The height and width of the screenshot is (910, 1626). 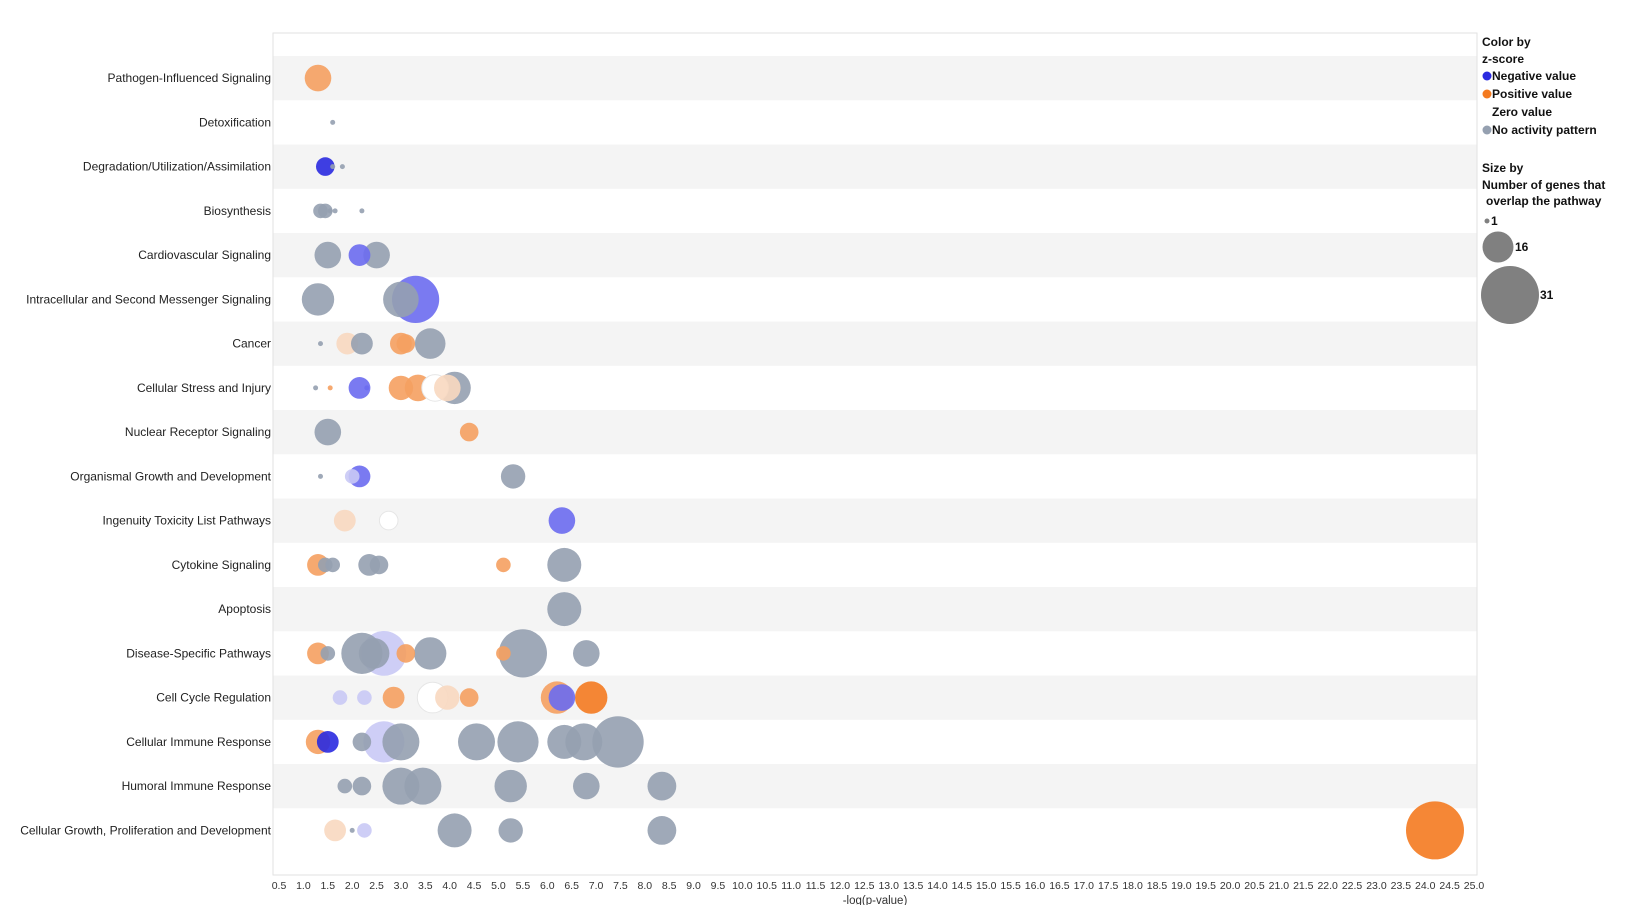 I want to click on legend-size-label-31: 31, so click(x=1547, y=295).